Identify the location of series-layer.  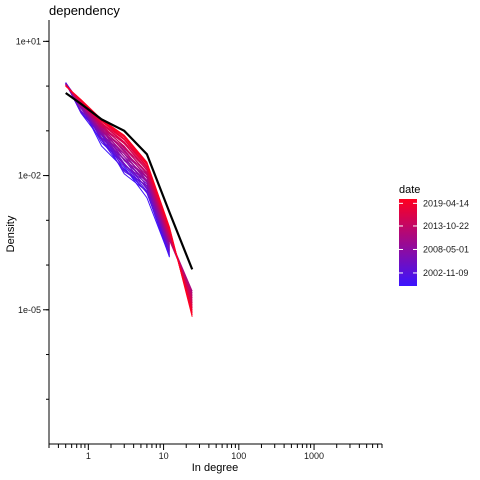
(129, 199).